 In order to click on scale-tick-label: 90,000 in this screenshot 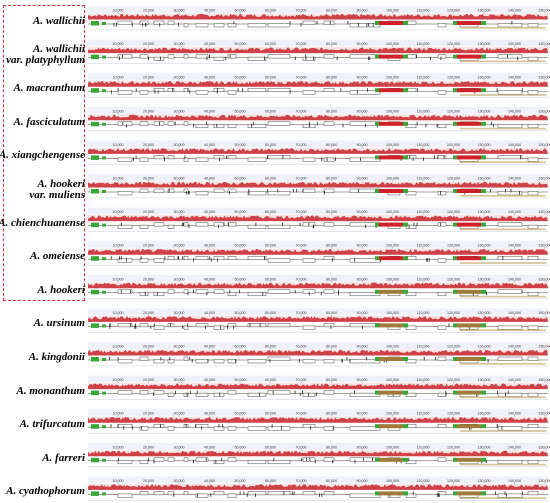, I will do `click(362, 78)`.